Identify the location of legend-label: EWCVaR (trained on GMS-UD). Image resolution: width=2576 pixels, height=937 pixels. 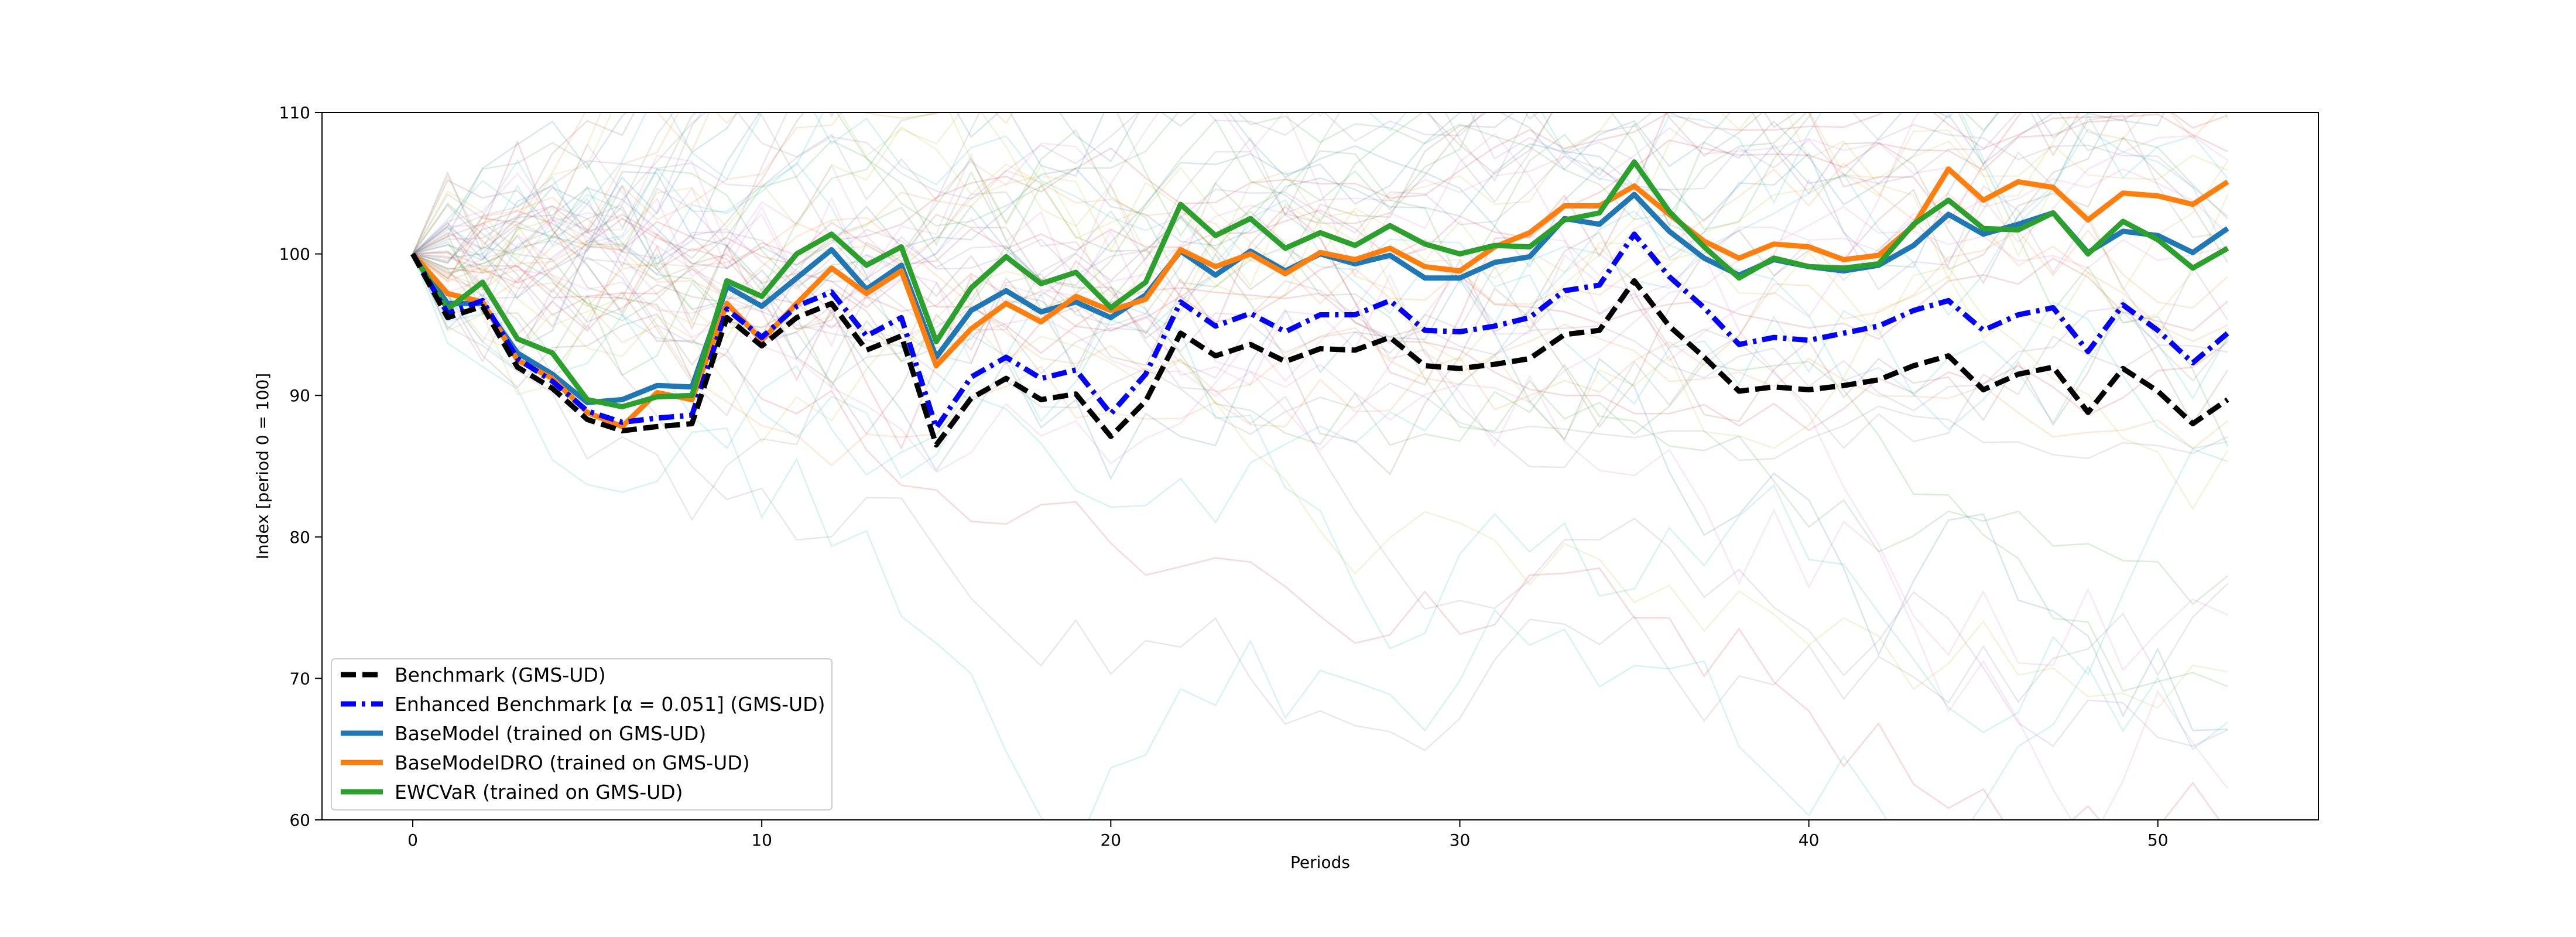
(539, 792).